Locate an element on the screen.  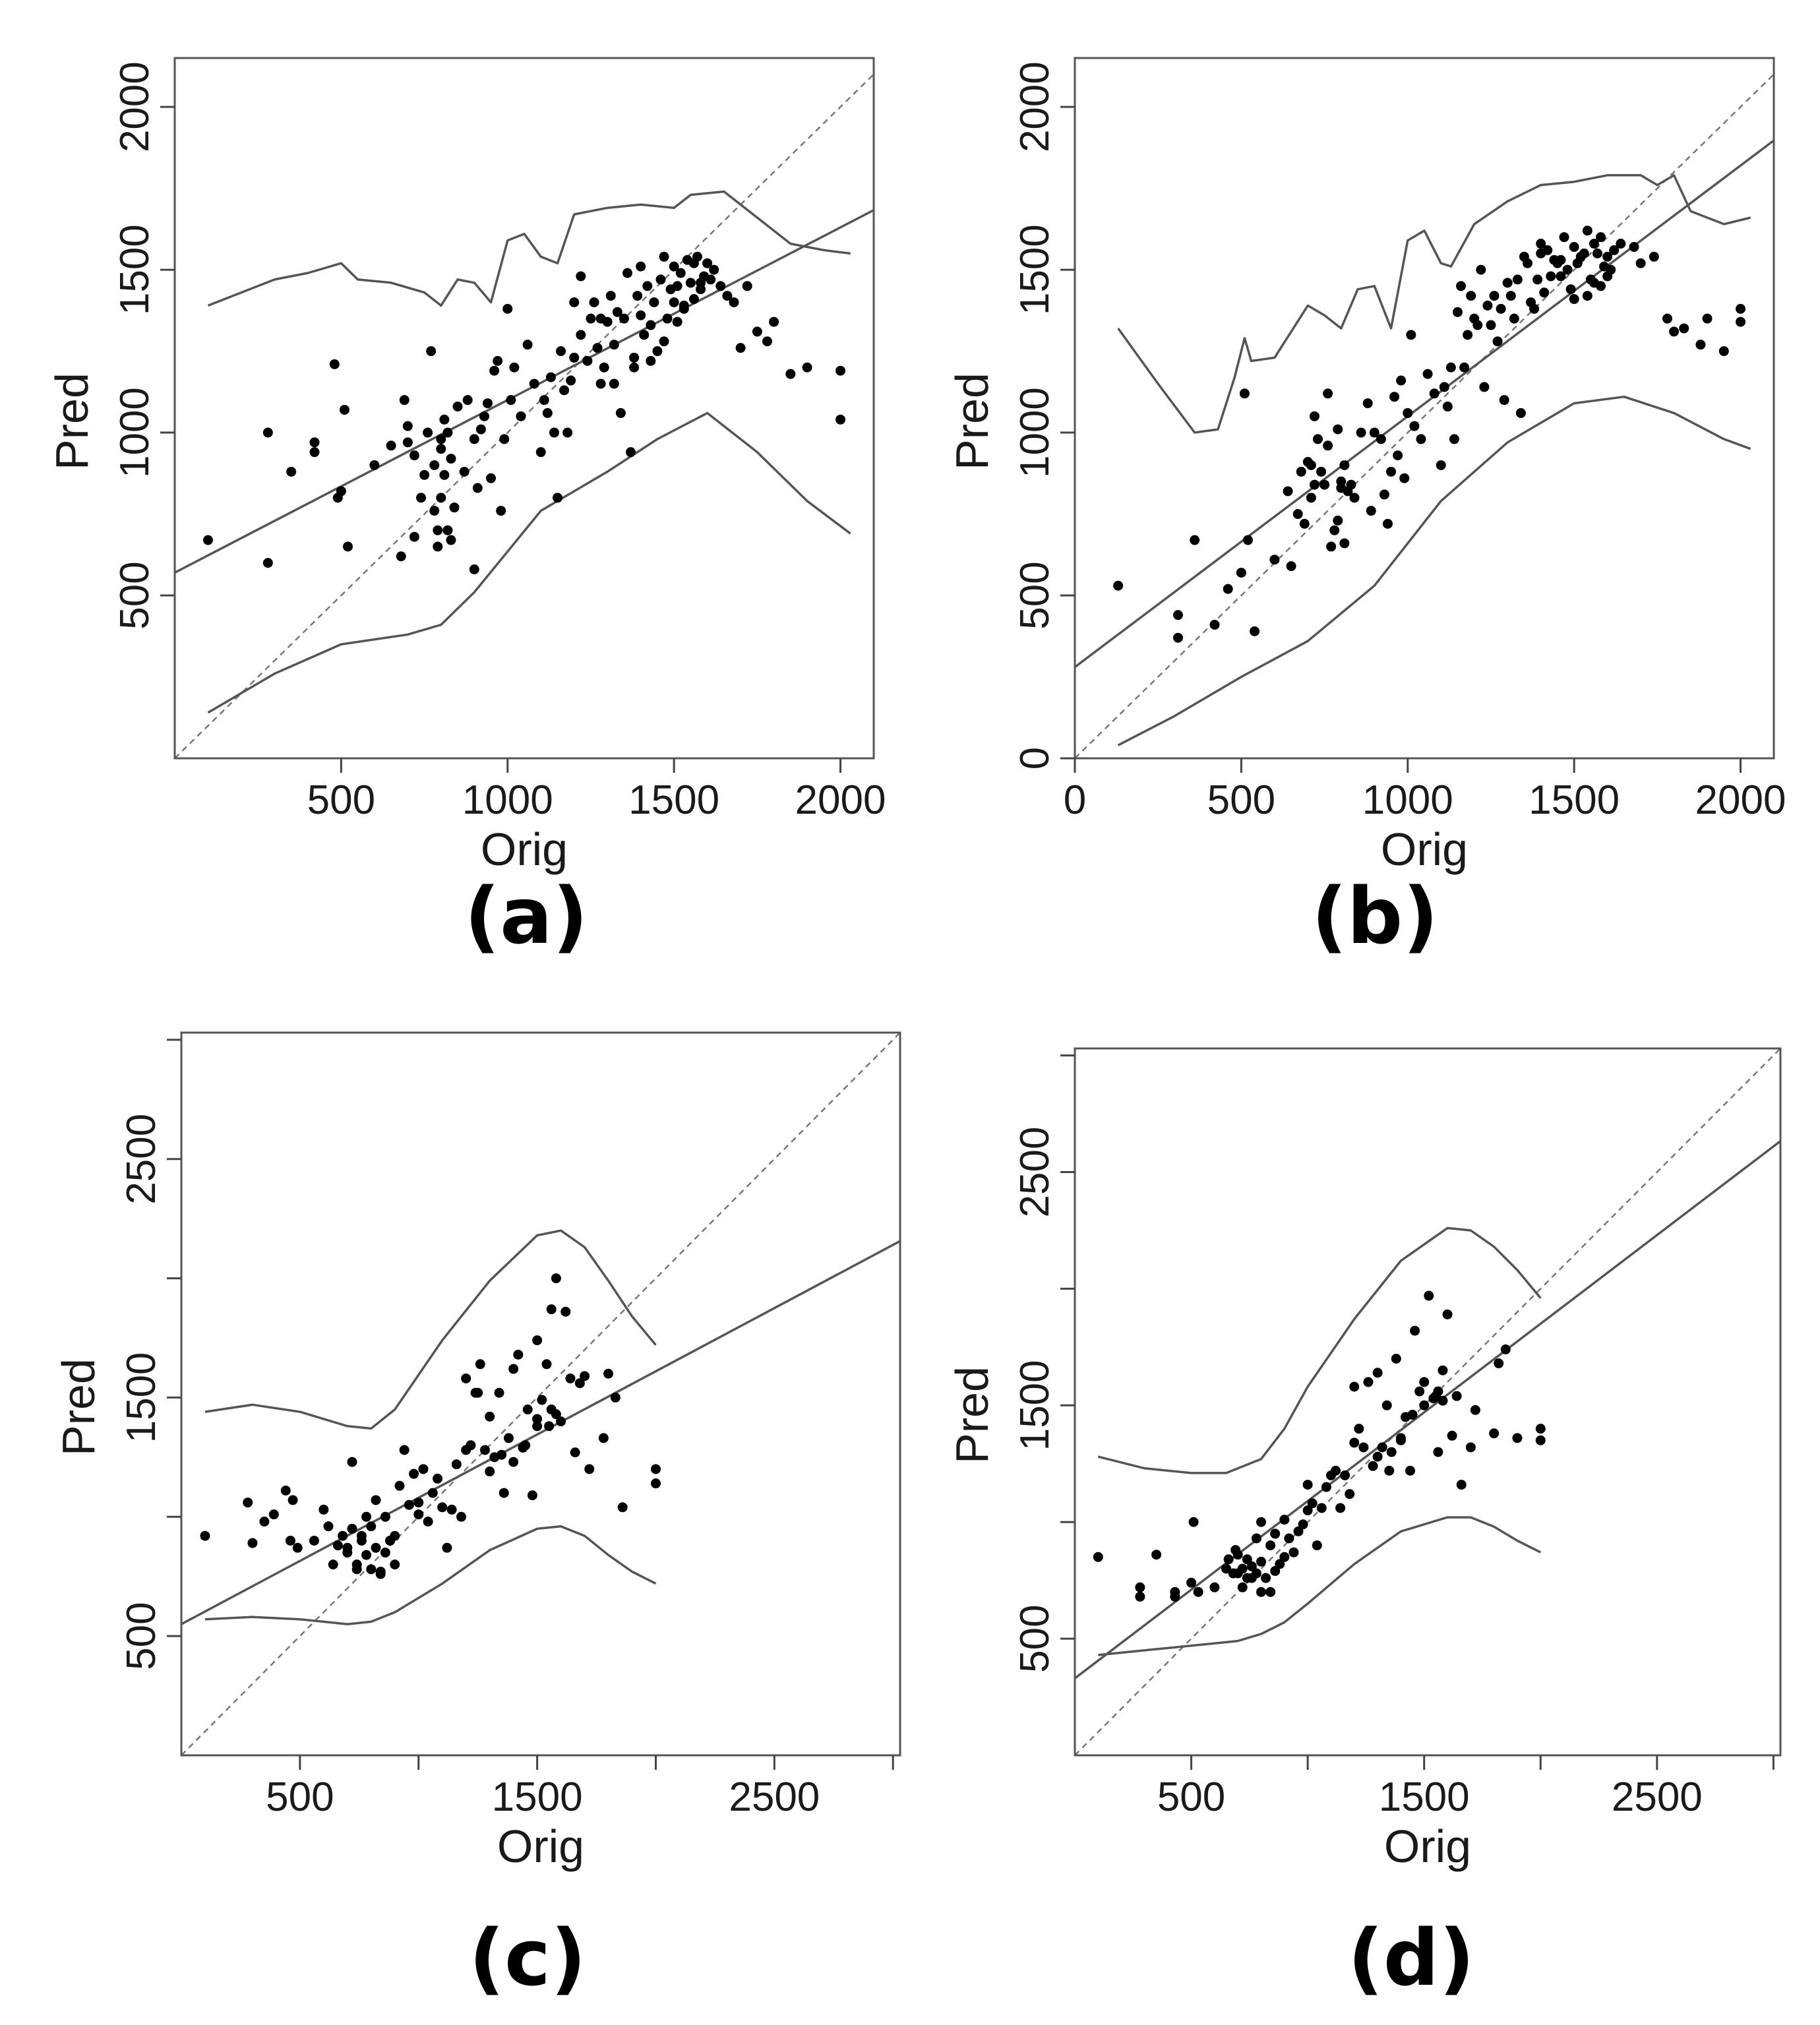
panel-d-panel-label: (d) is located at coordinates (1411, 1957).